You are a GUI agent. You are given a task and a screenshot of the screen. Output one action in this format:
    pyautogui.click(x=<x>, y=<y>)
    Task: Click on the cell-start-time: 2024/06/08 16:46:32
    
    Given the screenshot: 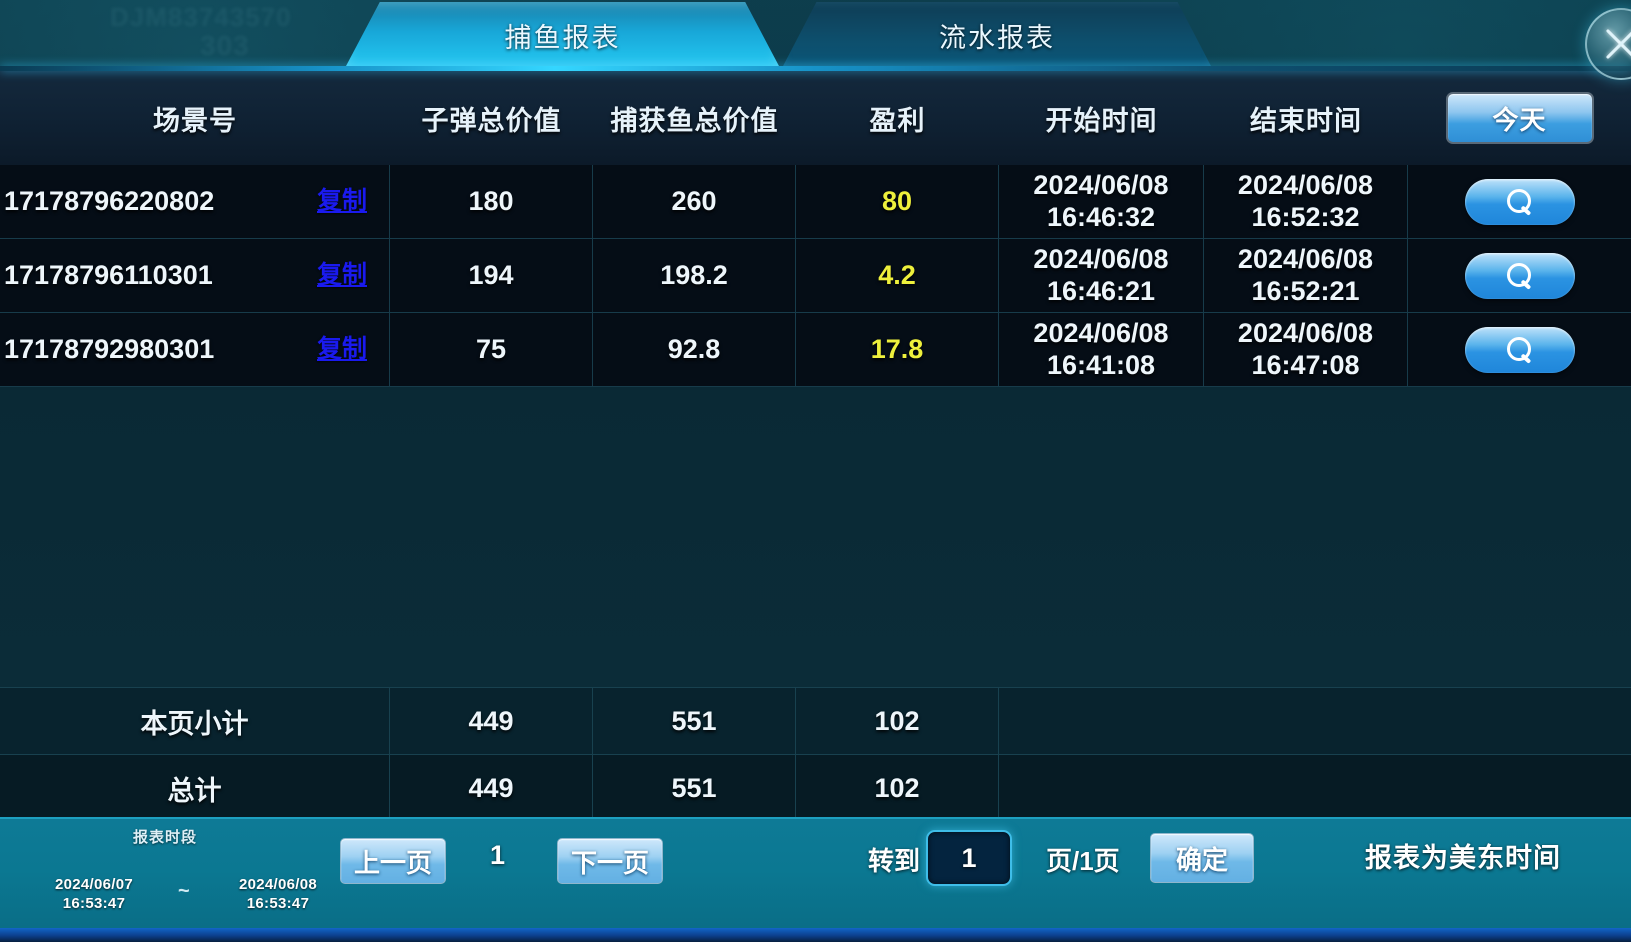 What is the action you would take?
    pyautogui.click(x=1101, y=201)
    